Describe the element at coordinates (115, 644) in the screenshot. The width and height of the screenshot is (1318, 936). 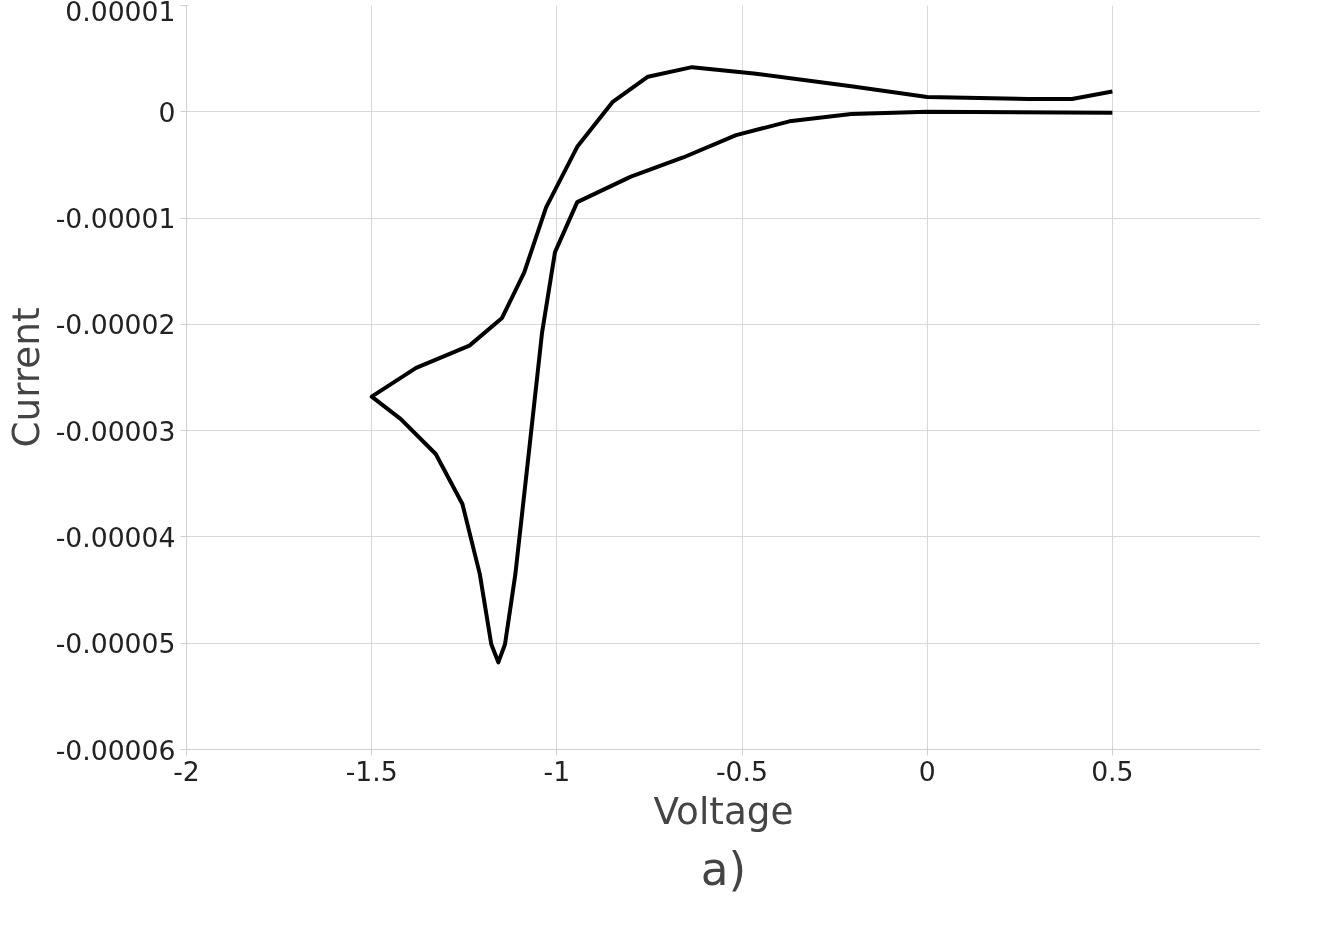
I see `y-tick-label: -0.00005` at that location.